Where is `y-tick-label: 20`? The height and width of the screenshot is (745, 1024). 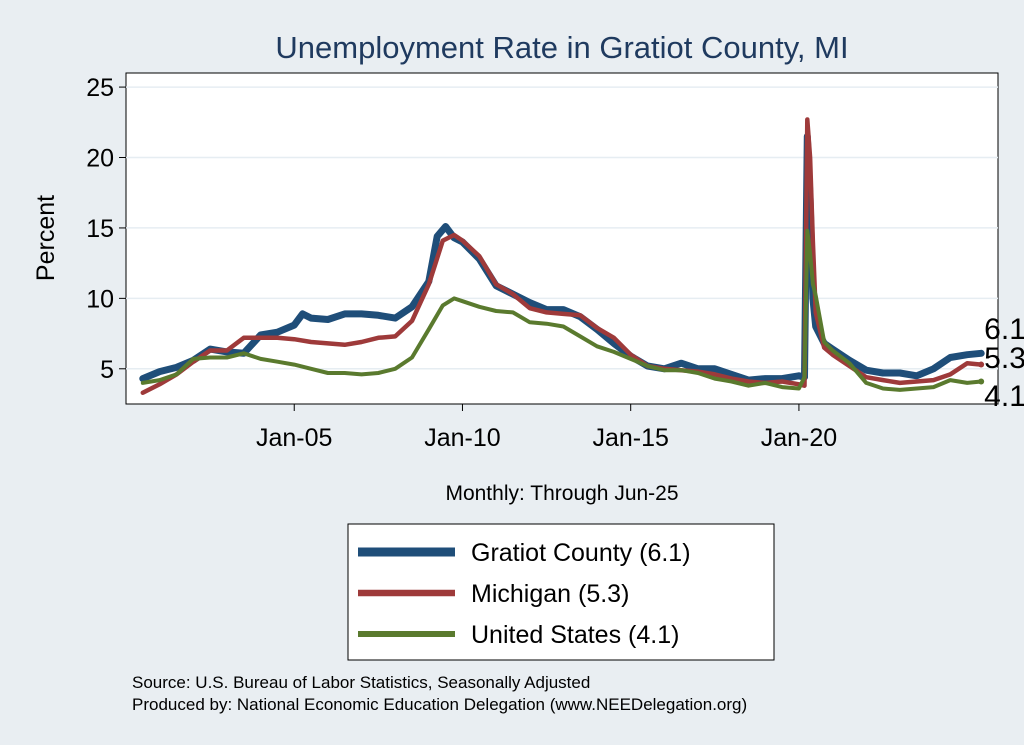 y-tick-label: 20 is located at coordinates (100, 159).